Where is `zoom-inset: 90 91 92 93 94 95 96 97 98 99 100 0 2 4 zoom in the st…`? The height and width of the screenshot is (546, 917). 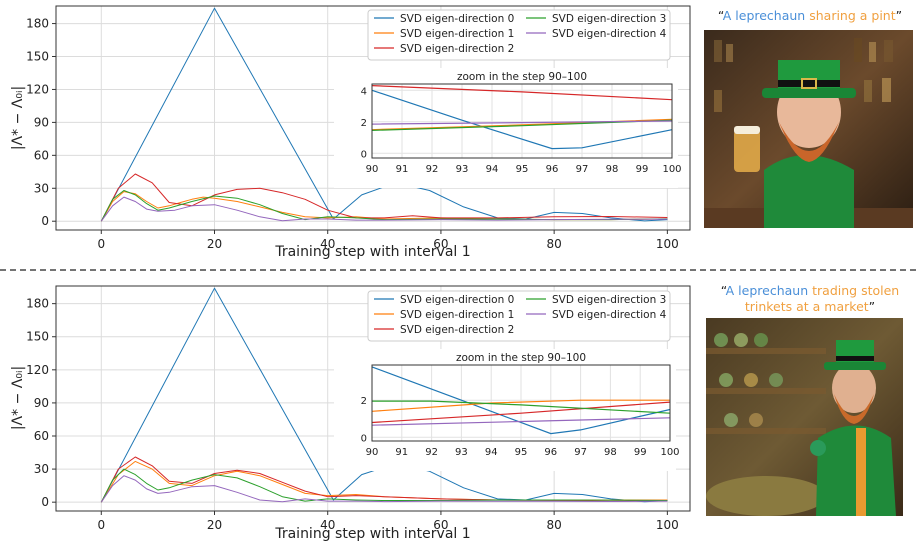
zoom-inset: 90 91 92 93 94 95 96 97 98 99 100 0 2 4 zoom in the st… is located at coordinates (508, 128).